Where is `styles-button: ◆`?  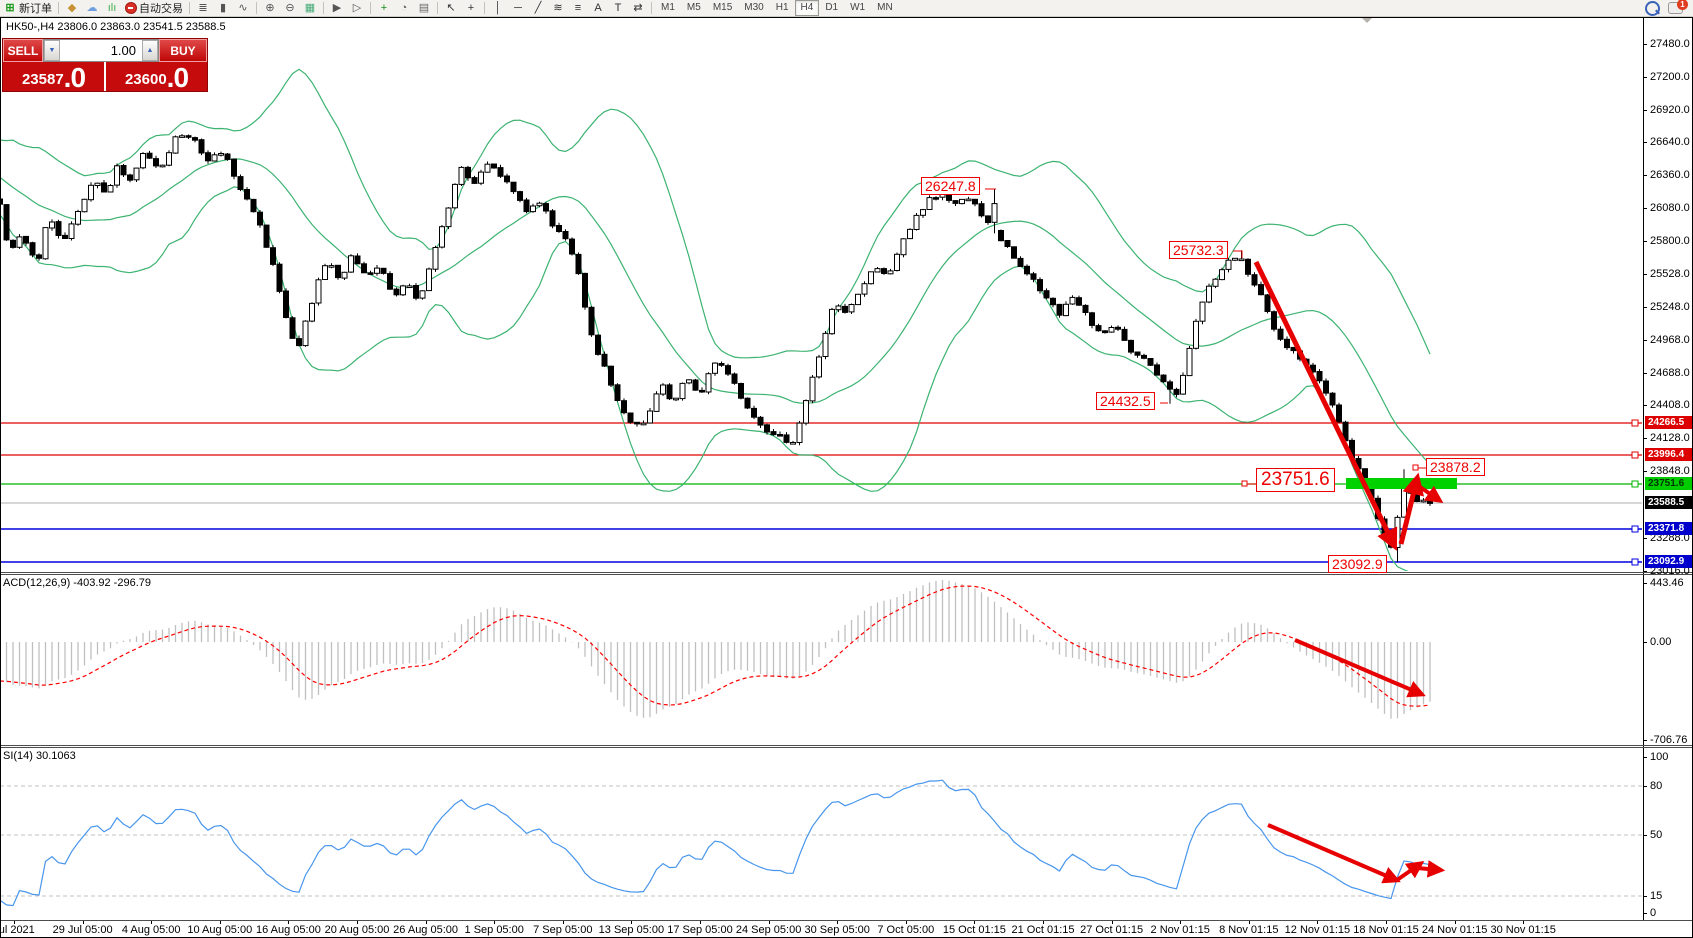 styles-button: ◆ is located at coordinates (72, 8).